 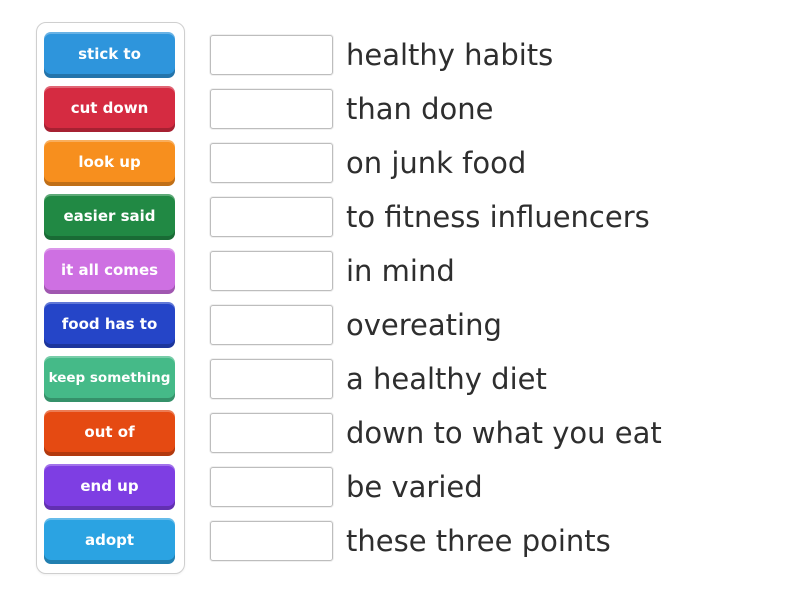 I want to click on word-tile-label: cut down, so click(x=109, y=108).